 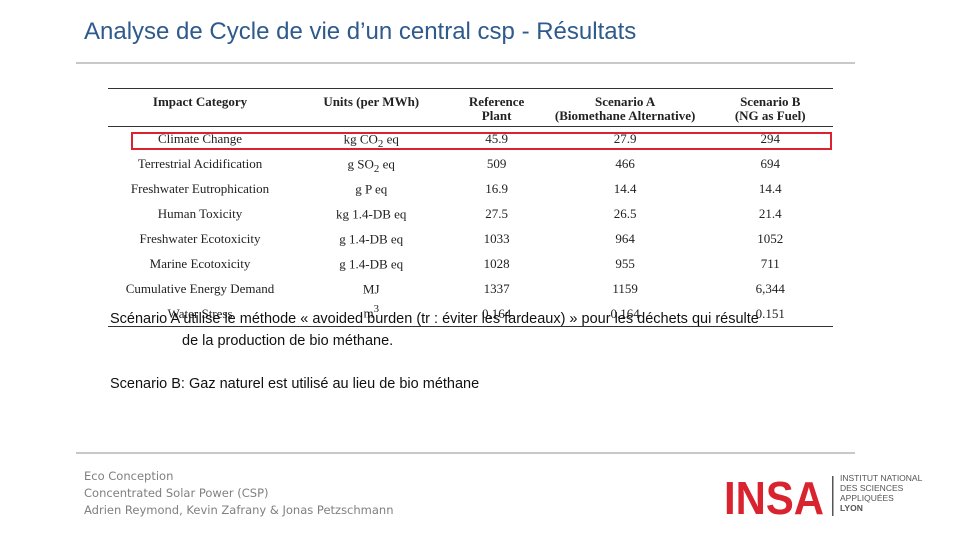 I want to click on cell-unit: m3, so click(x=371, y=314).